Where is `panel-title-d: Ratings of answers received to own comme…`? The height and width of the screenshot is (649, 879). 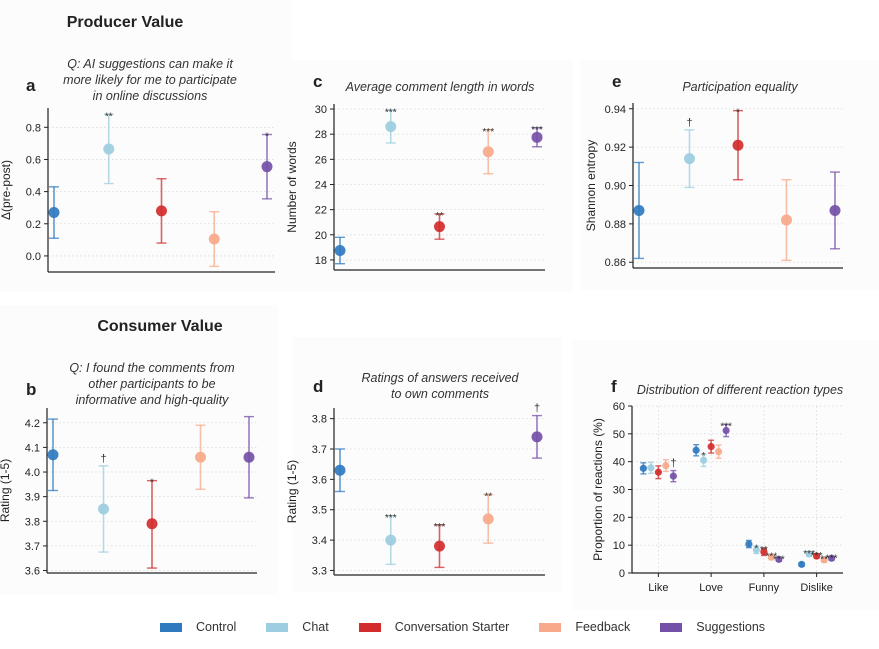 panel-title-d: Ratings of answers received to own comme… is located at coordinates (440, 386).